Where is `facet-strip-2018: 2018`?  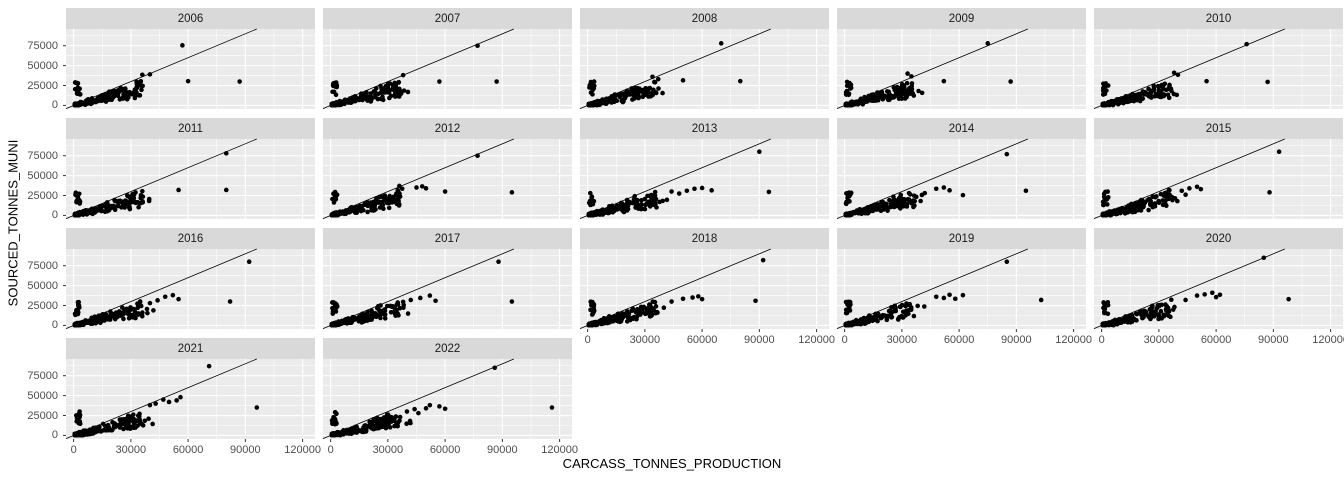 facet-strip-2018: 2018 is located at coordinates (704, 238).